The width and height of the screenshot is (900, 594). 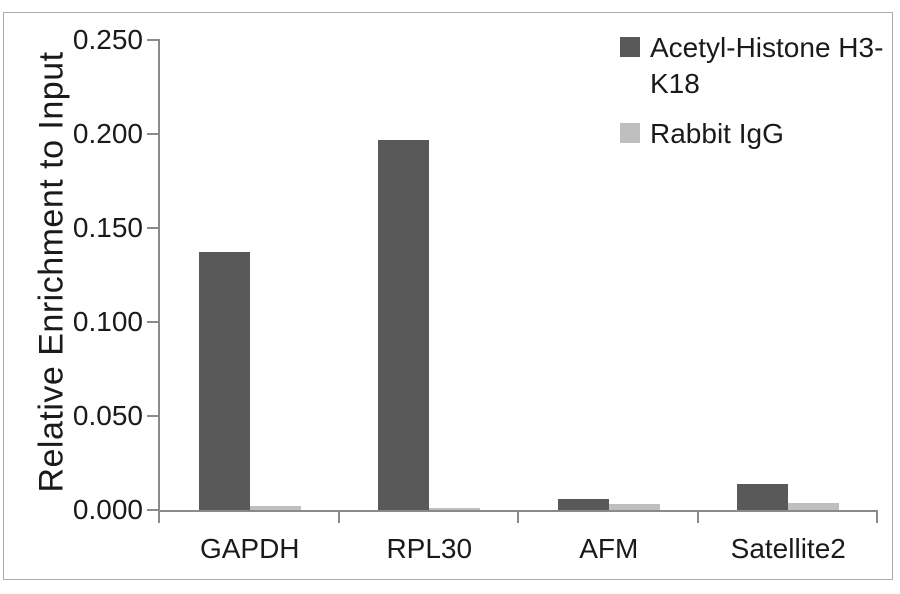 I want to click on bar-rabbit-afm, so click(x=634, y=507).